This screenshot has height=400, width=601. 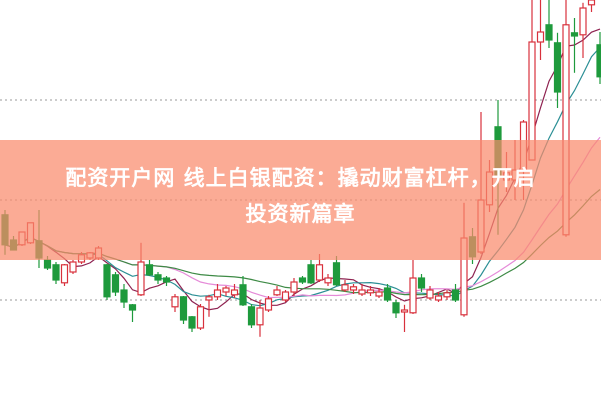 I want to click on title-line-1: 配资开户网 线上白银配资：撬动财富杠杆，开启, so click(x=300, y=178).